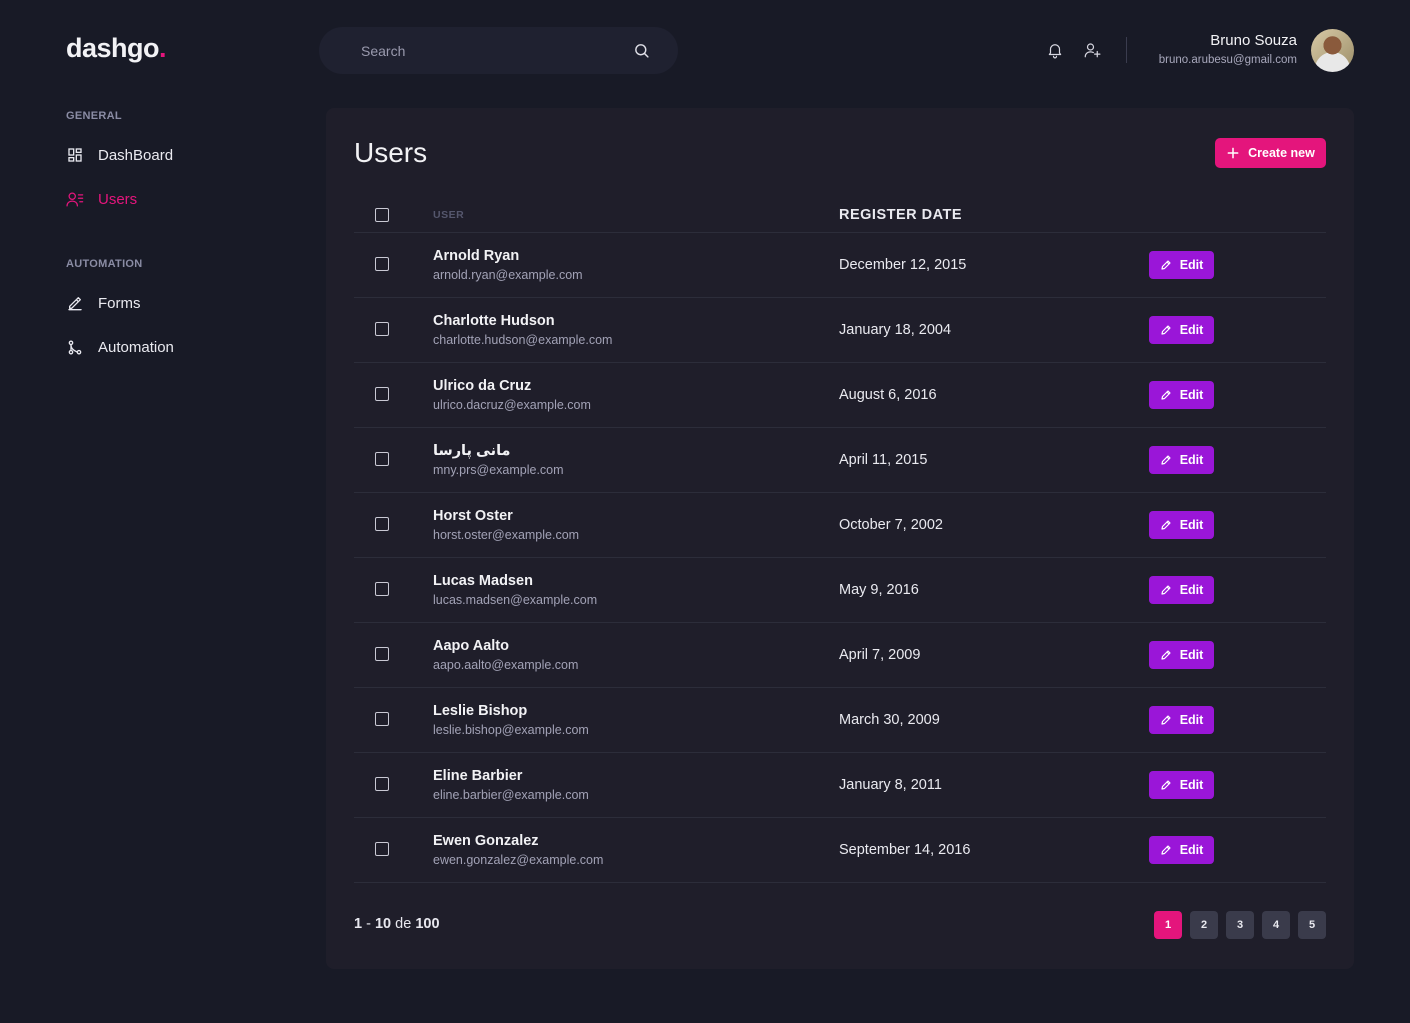  Describe the element at coordinates (480, 710) in the screenshot. I see `user-name: Leslie Bishop` at that location.